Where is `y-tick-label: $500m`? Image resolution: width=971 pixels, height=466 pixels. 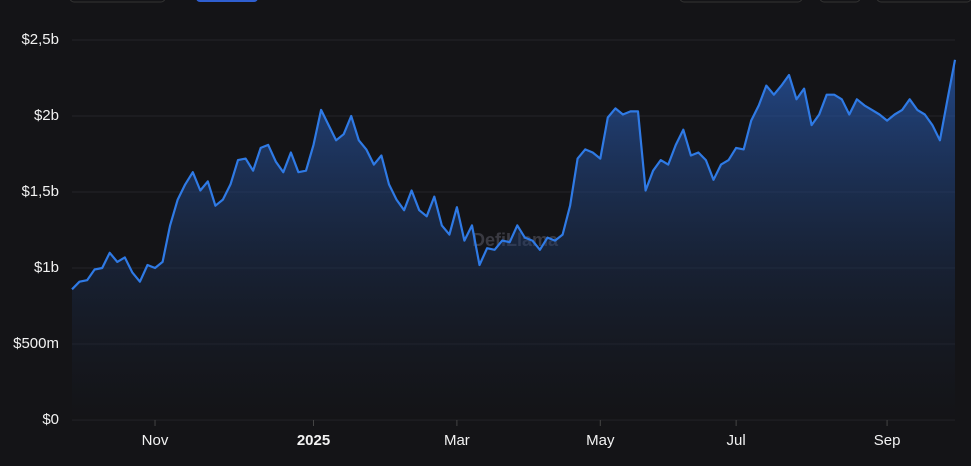 y-tick-label: $500m is located at coordinates (36, 343).